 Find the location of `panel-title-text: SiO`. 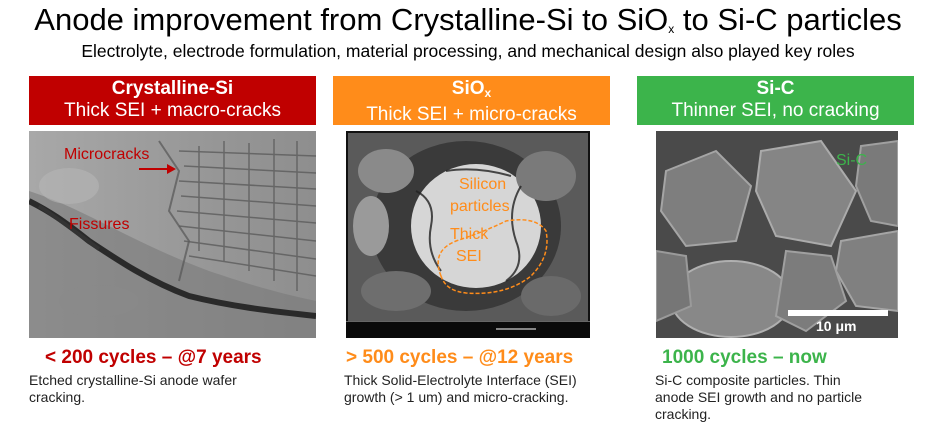

panel-title-text: SiO is located at coordinates (468, 88).